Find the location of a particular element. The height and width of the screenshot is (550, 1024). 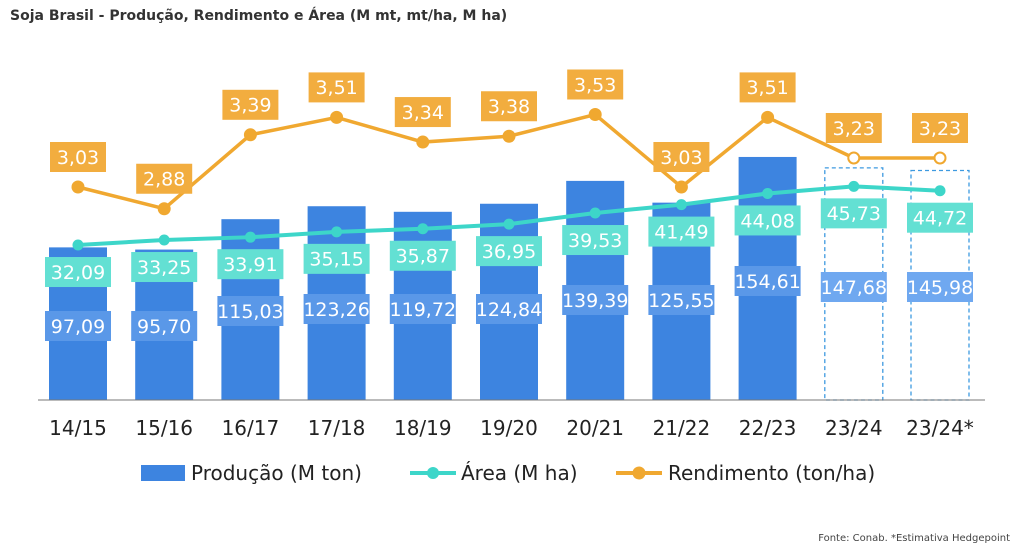

production-data-label: 145,98 is located at coordinates (940, 287).